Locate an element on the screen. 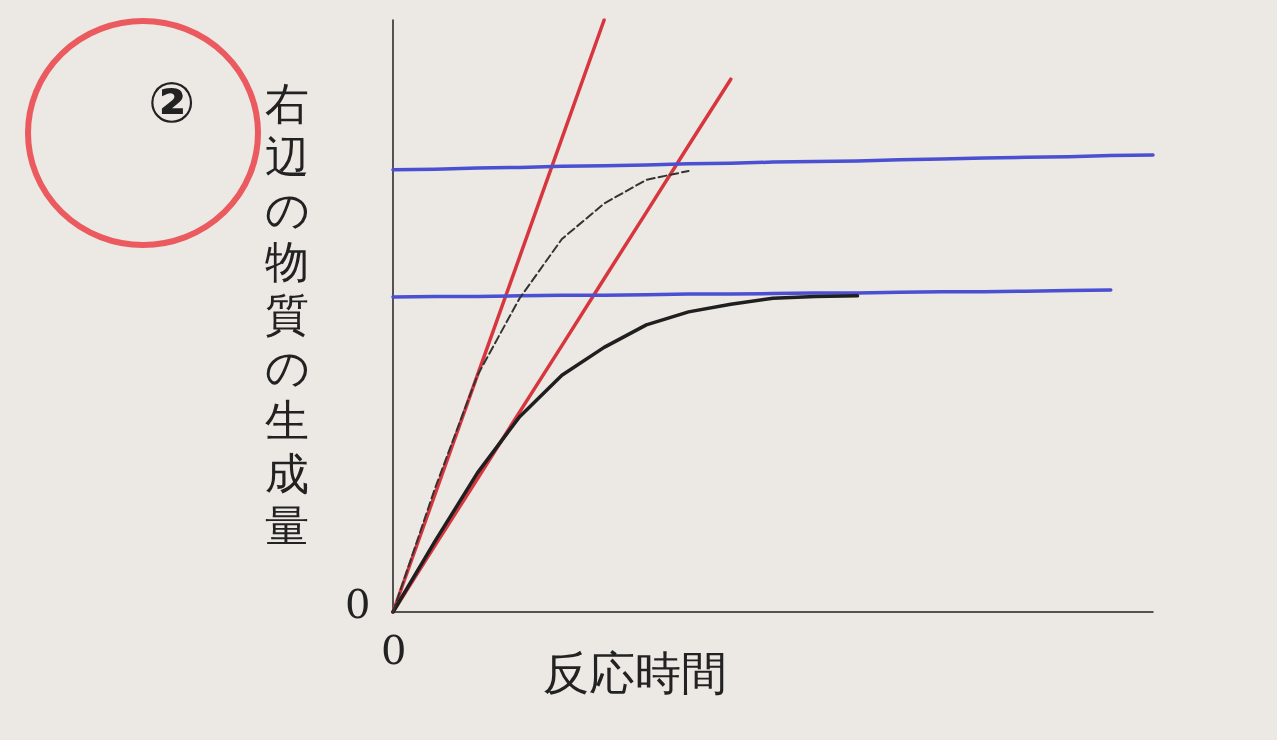  text: 右辺の物質の生成量 is located at coordinates (287, 315).